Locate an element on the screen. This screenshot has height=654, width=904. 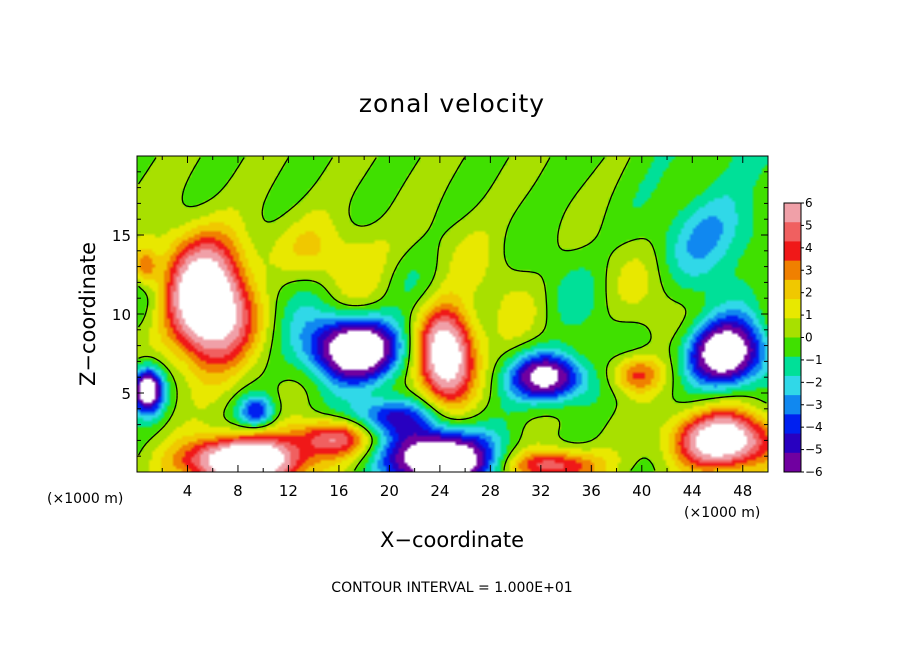
colorbar-label: −3 is located at coordinates (814, 405).